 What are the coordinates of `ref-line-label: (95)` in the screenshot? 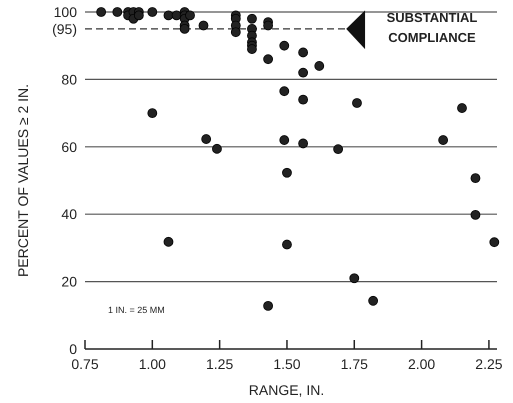 It's located at (64, 28).